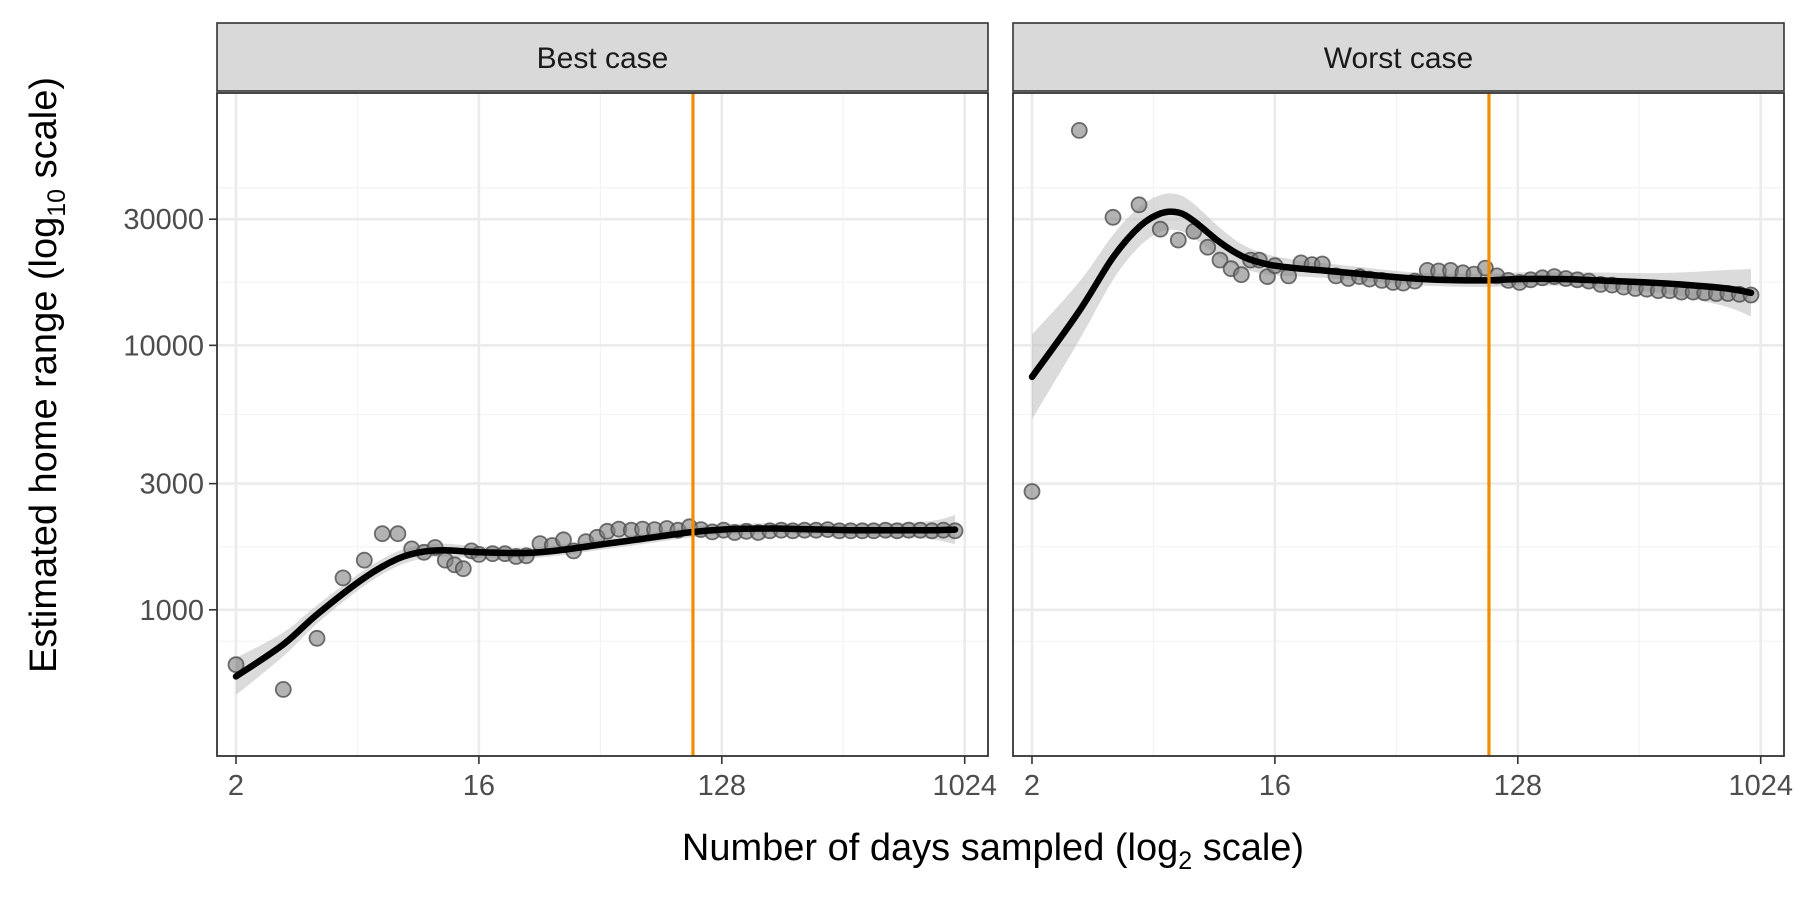  Describe the element at coordinates (993, 851) in the screenshot. I see `x-axis-label: Number of days sampled (log2 scale)` at that location.